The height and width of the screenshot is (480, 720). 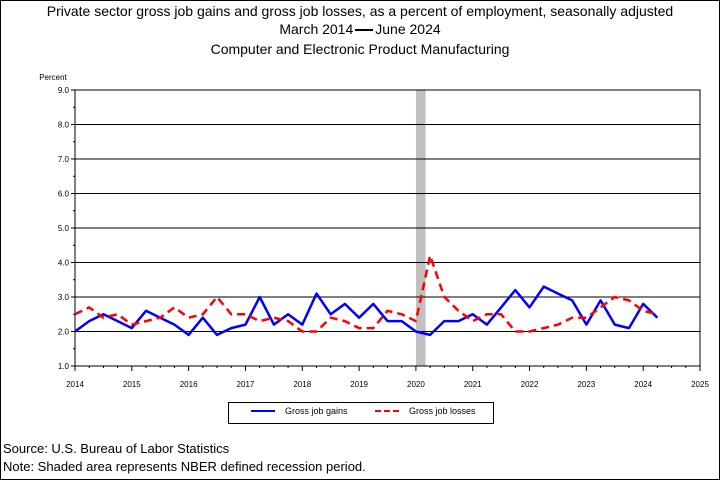 What do you see at coordinates (316, 411) in the screenshot?
I see `legend-label-gains: Gross job gains` at bounding box center [316, 411].